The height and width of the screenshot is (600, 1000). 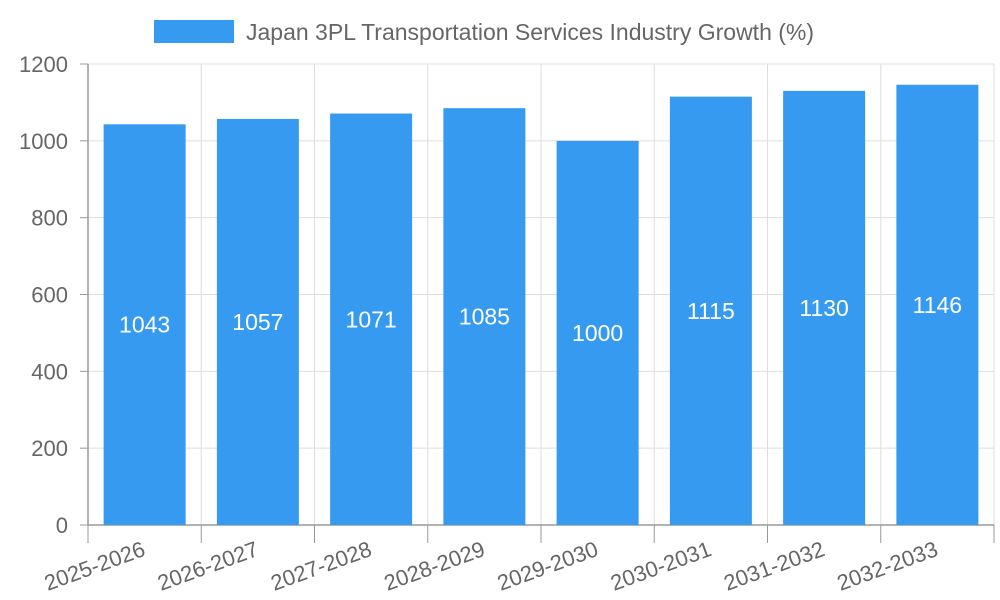 I want to click on y-tick-label: 1200, so click(x=43, y=64).